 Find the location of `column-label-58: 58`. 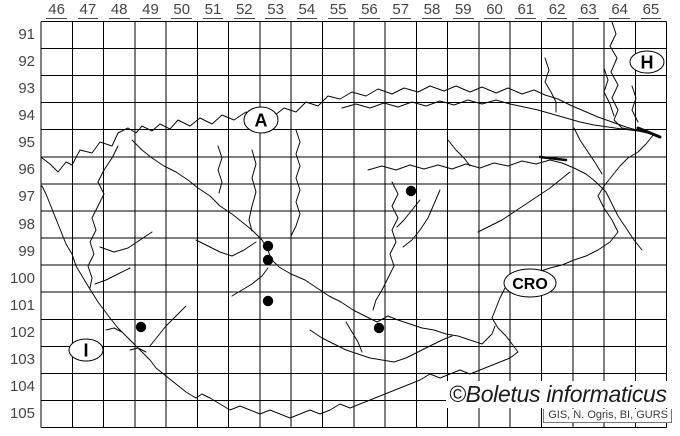

column-label-58: 58 is located at coordinates (432, 10).